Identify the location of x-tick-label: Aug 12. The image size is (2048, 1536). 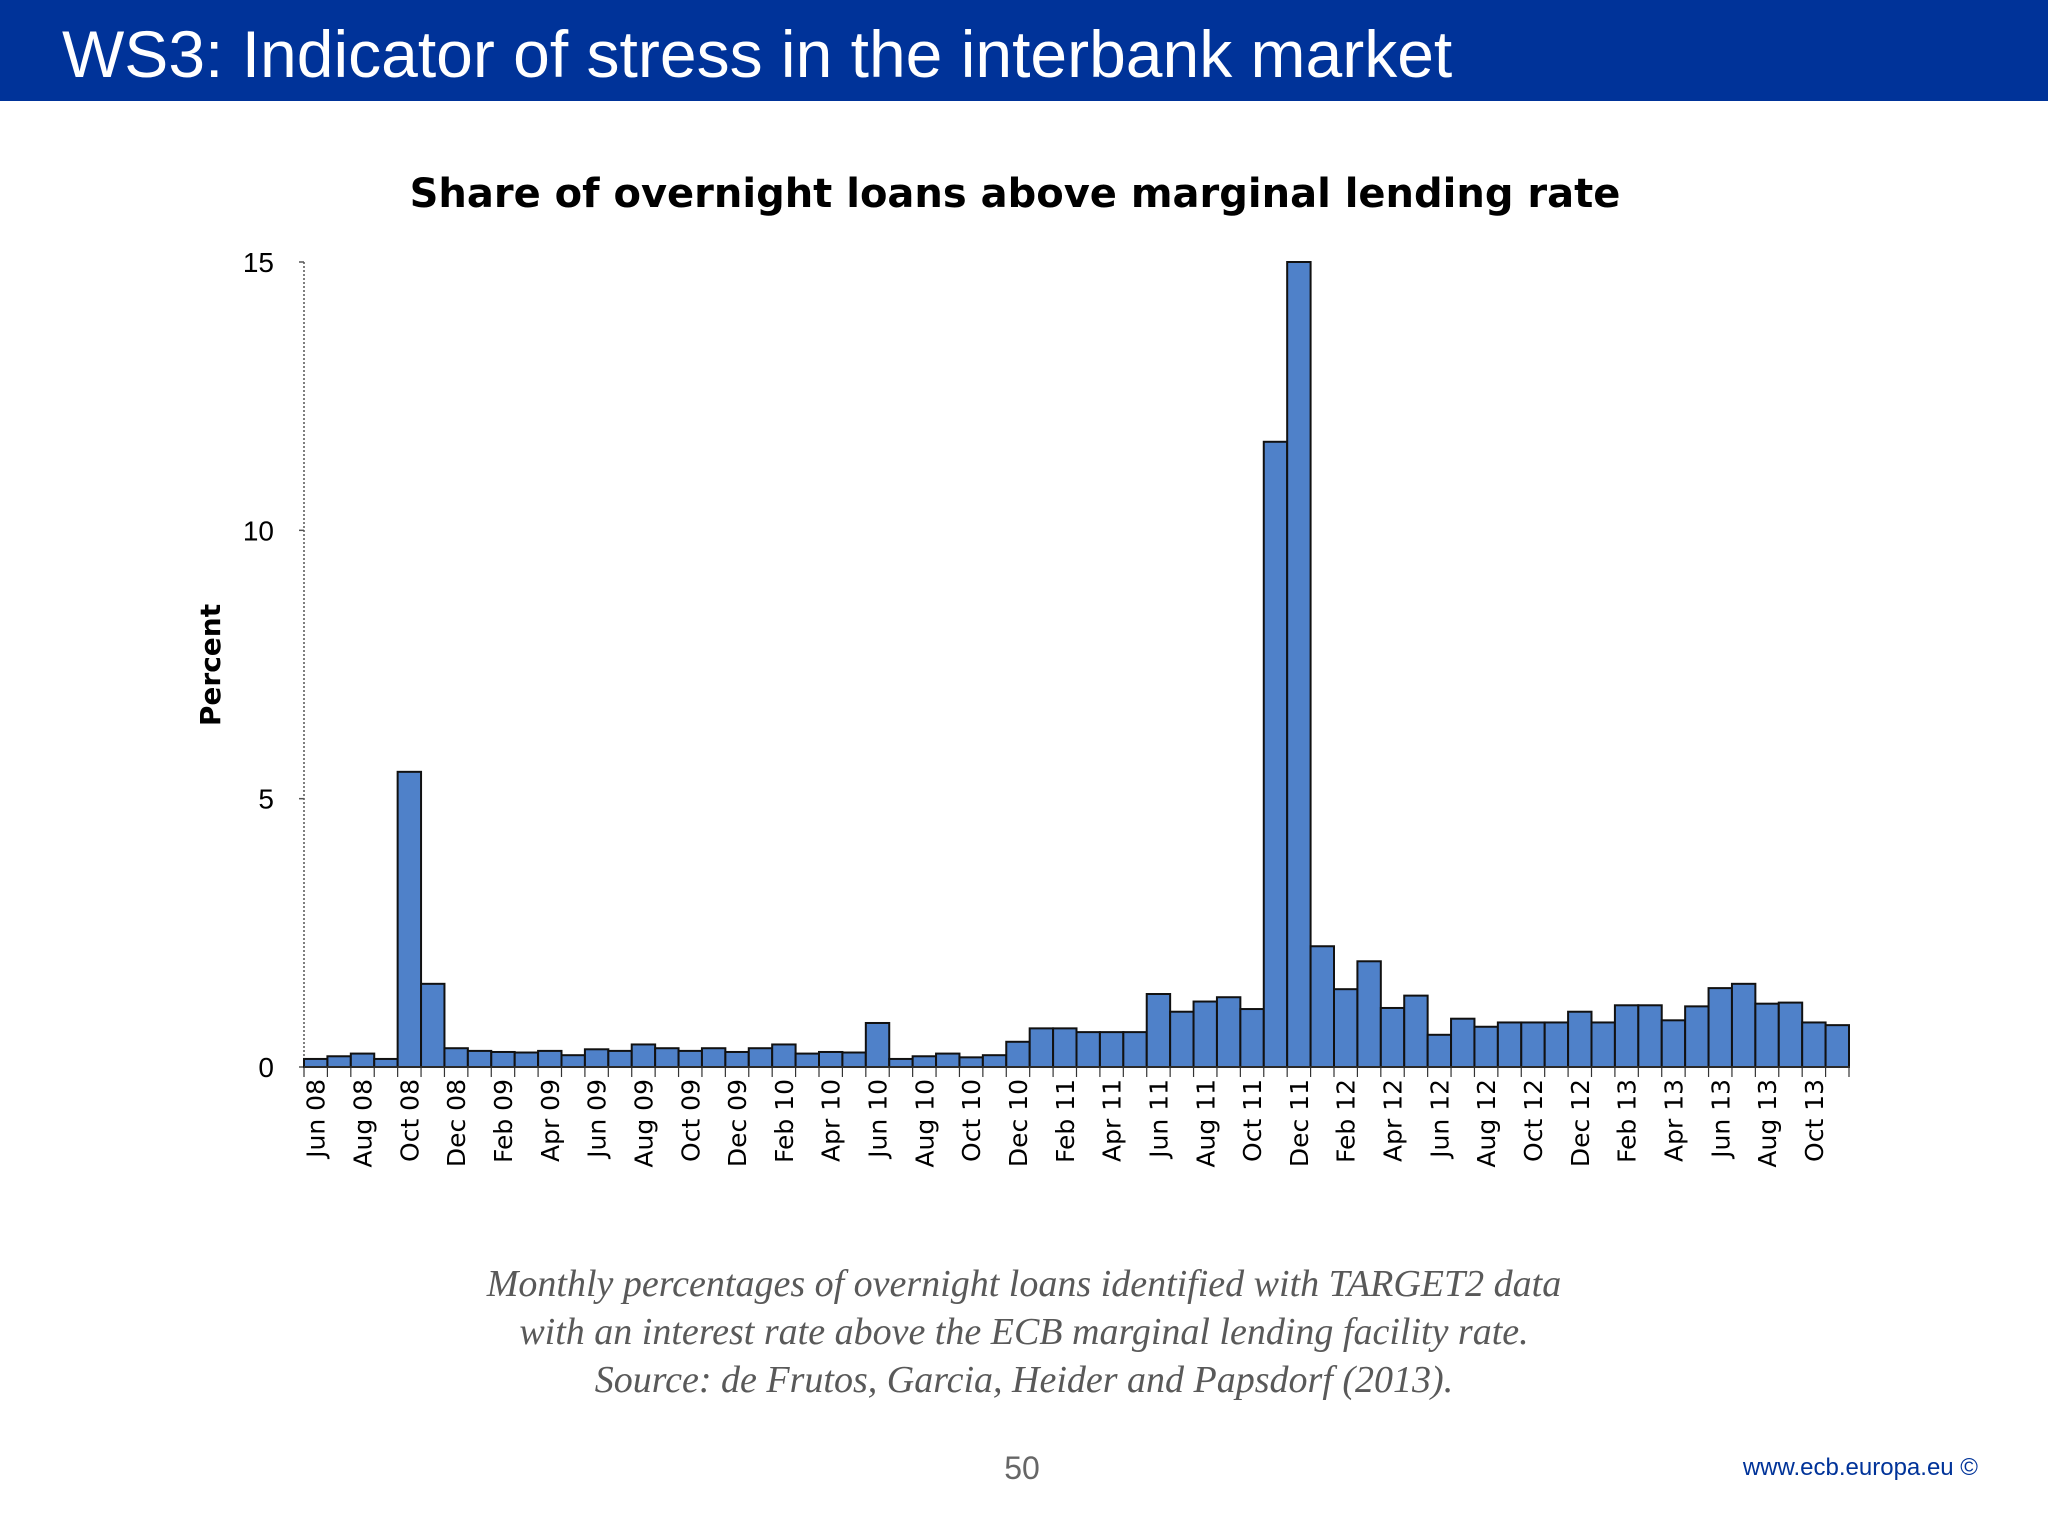
(1486, 1123).